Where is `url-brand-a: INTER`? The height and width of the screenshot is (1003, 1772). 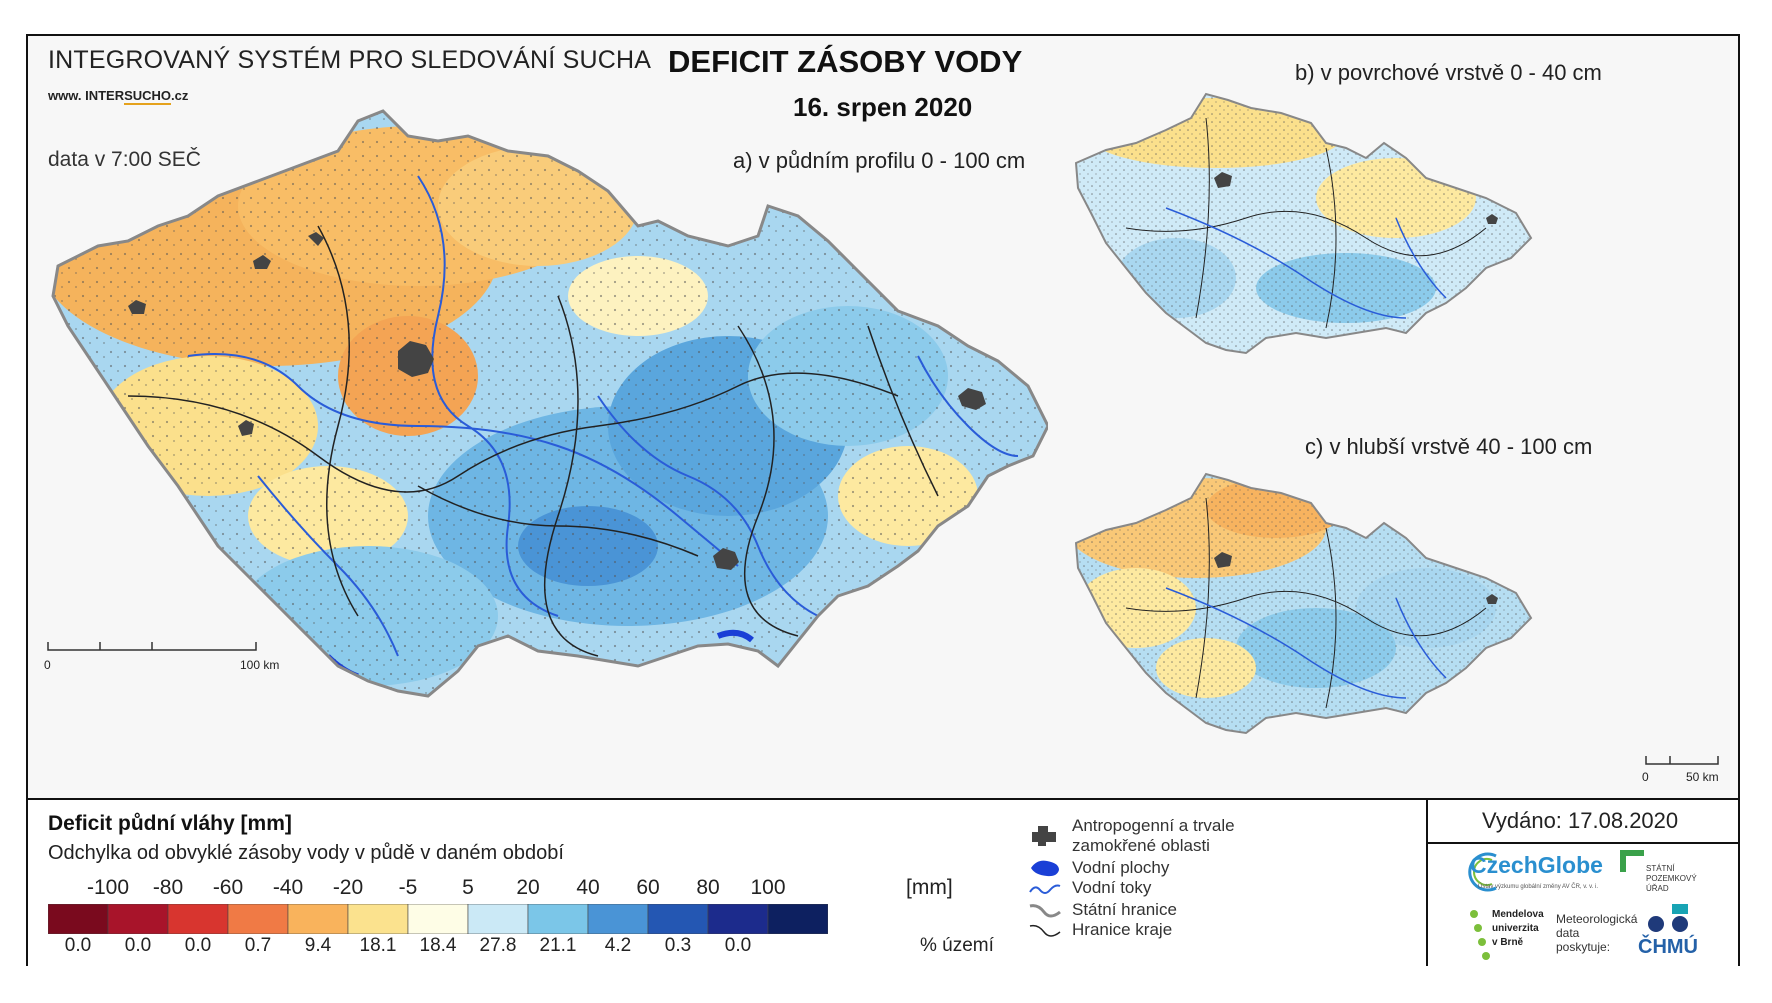
url-brand-a: INTER is located at coordinates (105, 95).